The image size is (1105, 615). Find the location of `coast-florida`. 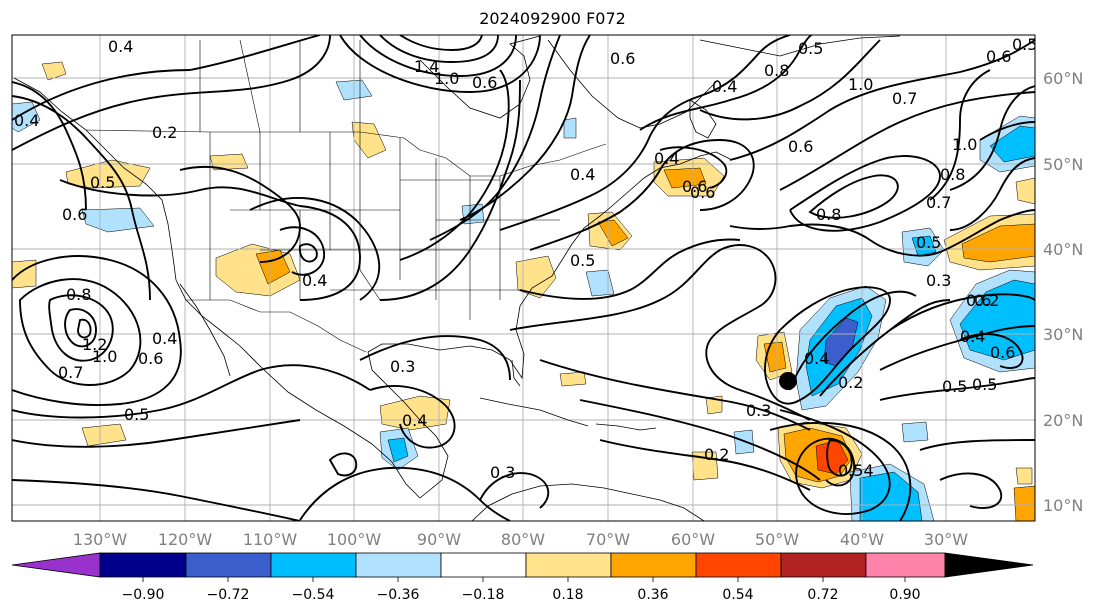

coast-florida is located at coordinates (516, 373).